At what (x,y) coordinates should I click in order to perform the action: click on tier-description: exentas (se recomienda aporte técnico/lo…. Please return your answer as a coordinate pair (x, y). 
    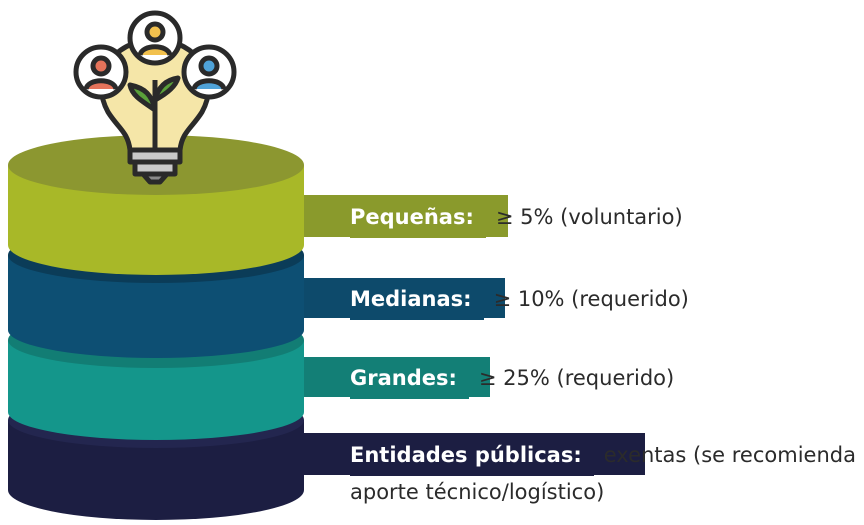
    Looking at the image, I should click on (603, 473).